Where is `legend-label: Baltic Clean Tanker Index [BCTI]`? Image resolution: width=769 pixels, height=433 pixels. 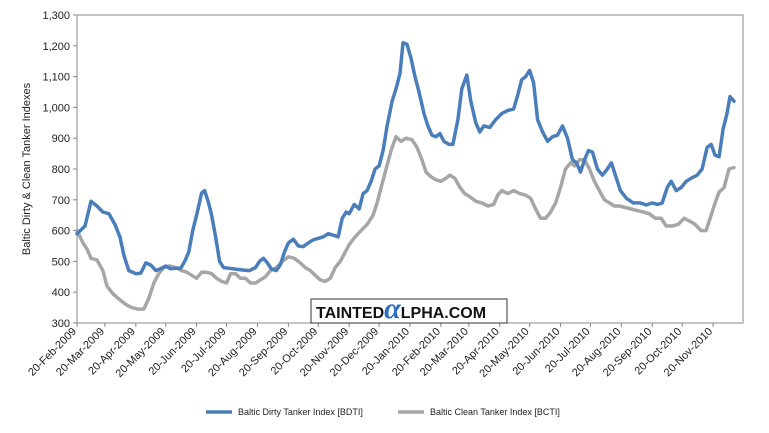 legend-label: Baltic Clean Tanker Index [BCTI] is located at coordinates (495, 412).